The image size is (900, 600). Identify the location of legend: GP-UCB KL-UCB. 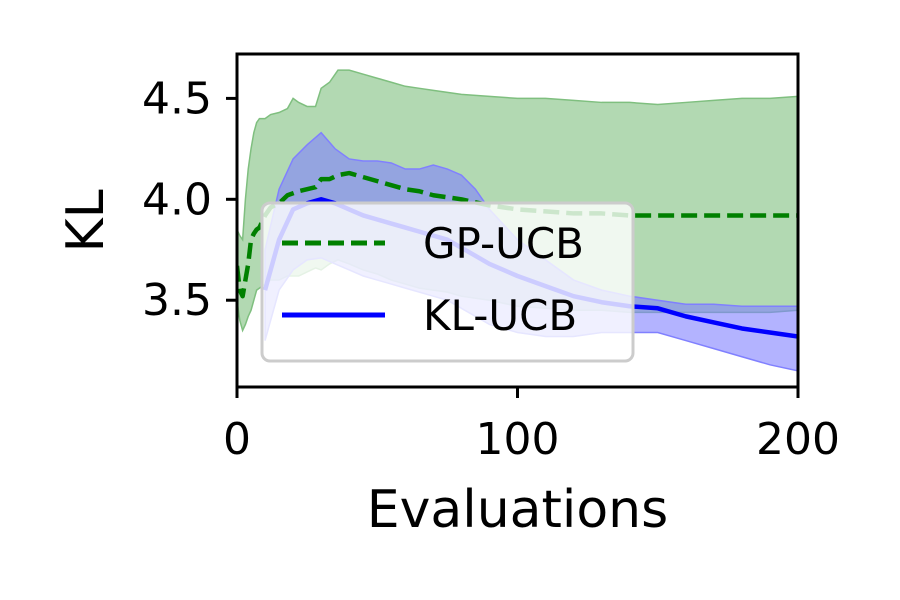
(447, 282).